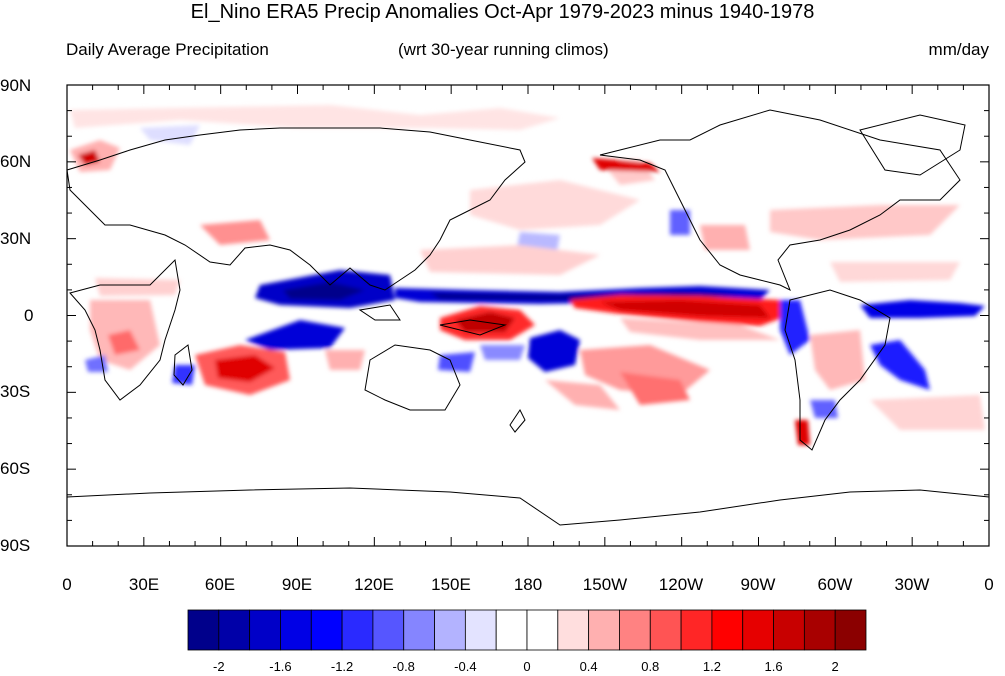  I want to click on colorbar-label: 0, so click(527, 666).